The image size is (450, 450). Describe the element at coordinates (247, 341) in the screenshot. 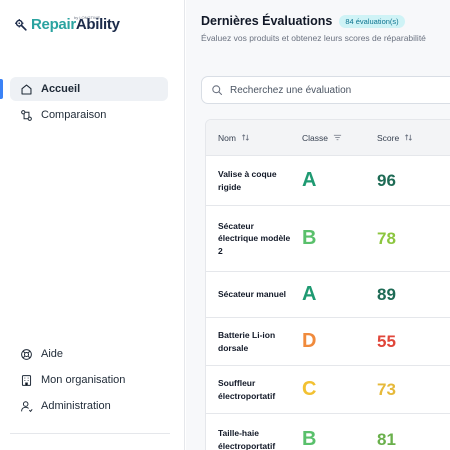

I see `product-name: Batterie Li-ion dorsale` at that location.